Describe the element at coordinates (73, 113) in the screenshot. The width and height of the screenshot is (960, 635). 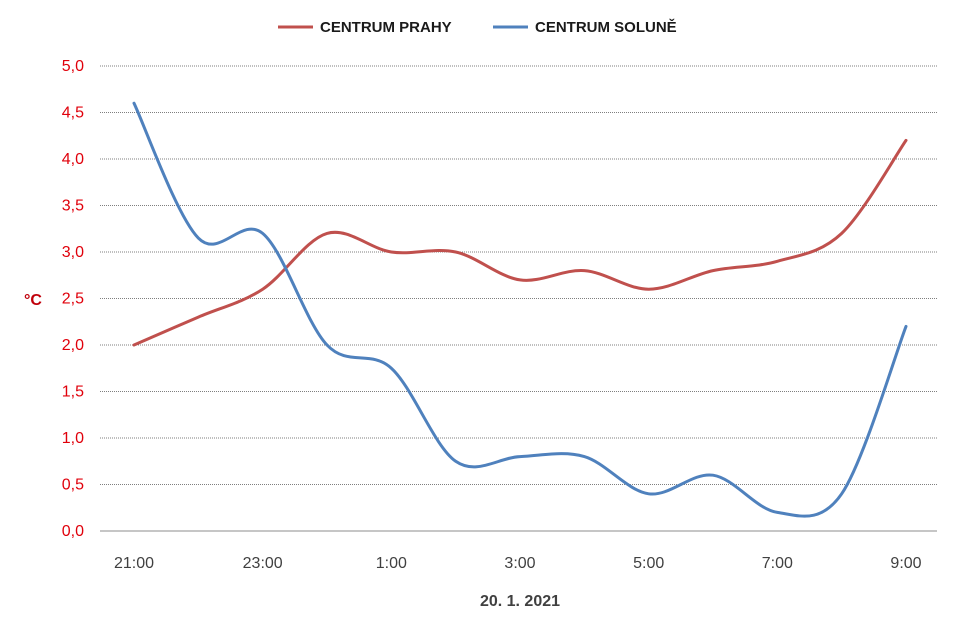
I see `y-tick-label: 4,5` at that location.